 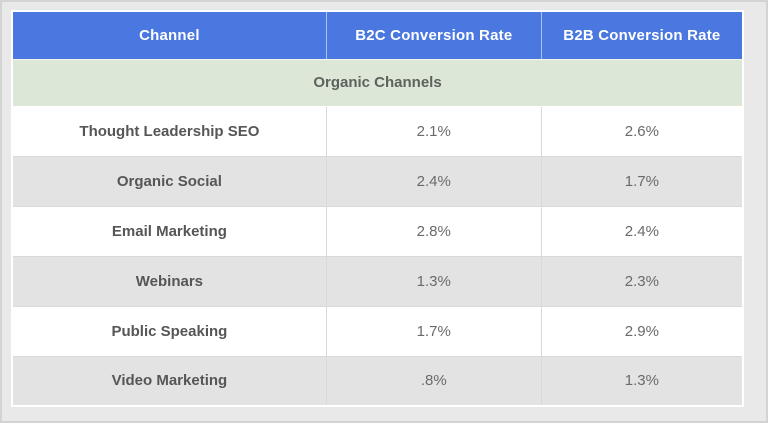 I want to click on b2c-value-cell: 1.7%, so click(x=433, y=331).